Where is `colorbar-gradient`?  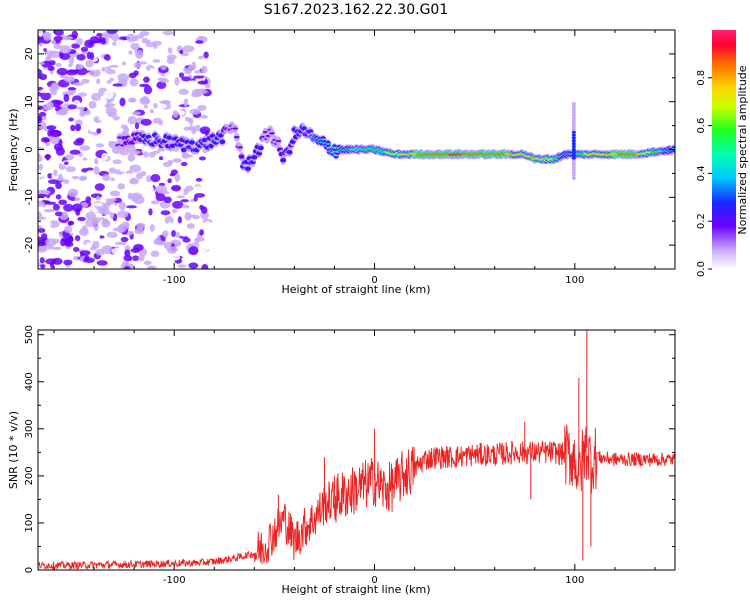 colorbar-gradient is located at coordinates (724, 149).